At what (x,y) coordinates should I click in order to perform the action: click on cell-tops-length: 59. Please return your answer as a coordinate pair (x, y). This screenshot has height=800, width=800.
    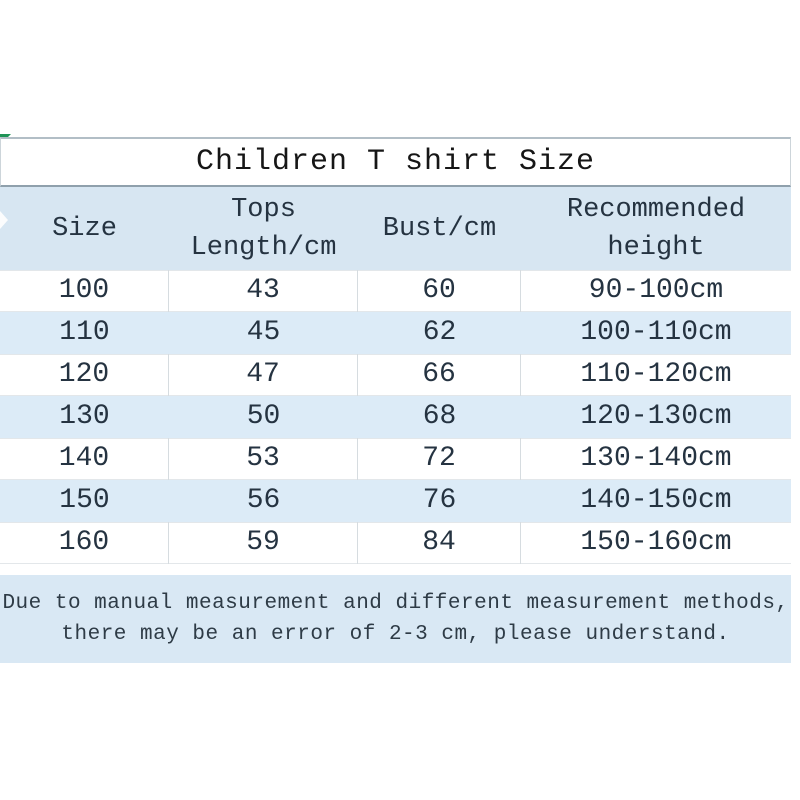
    Looking at the image, I should click on (263, 543).